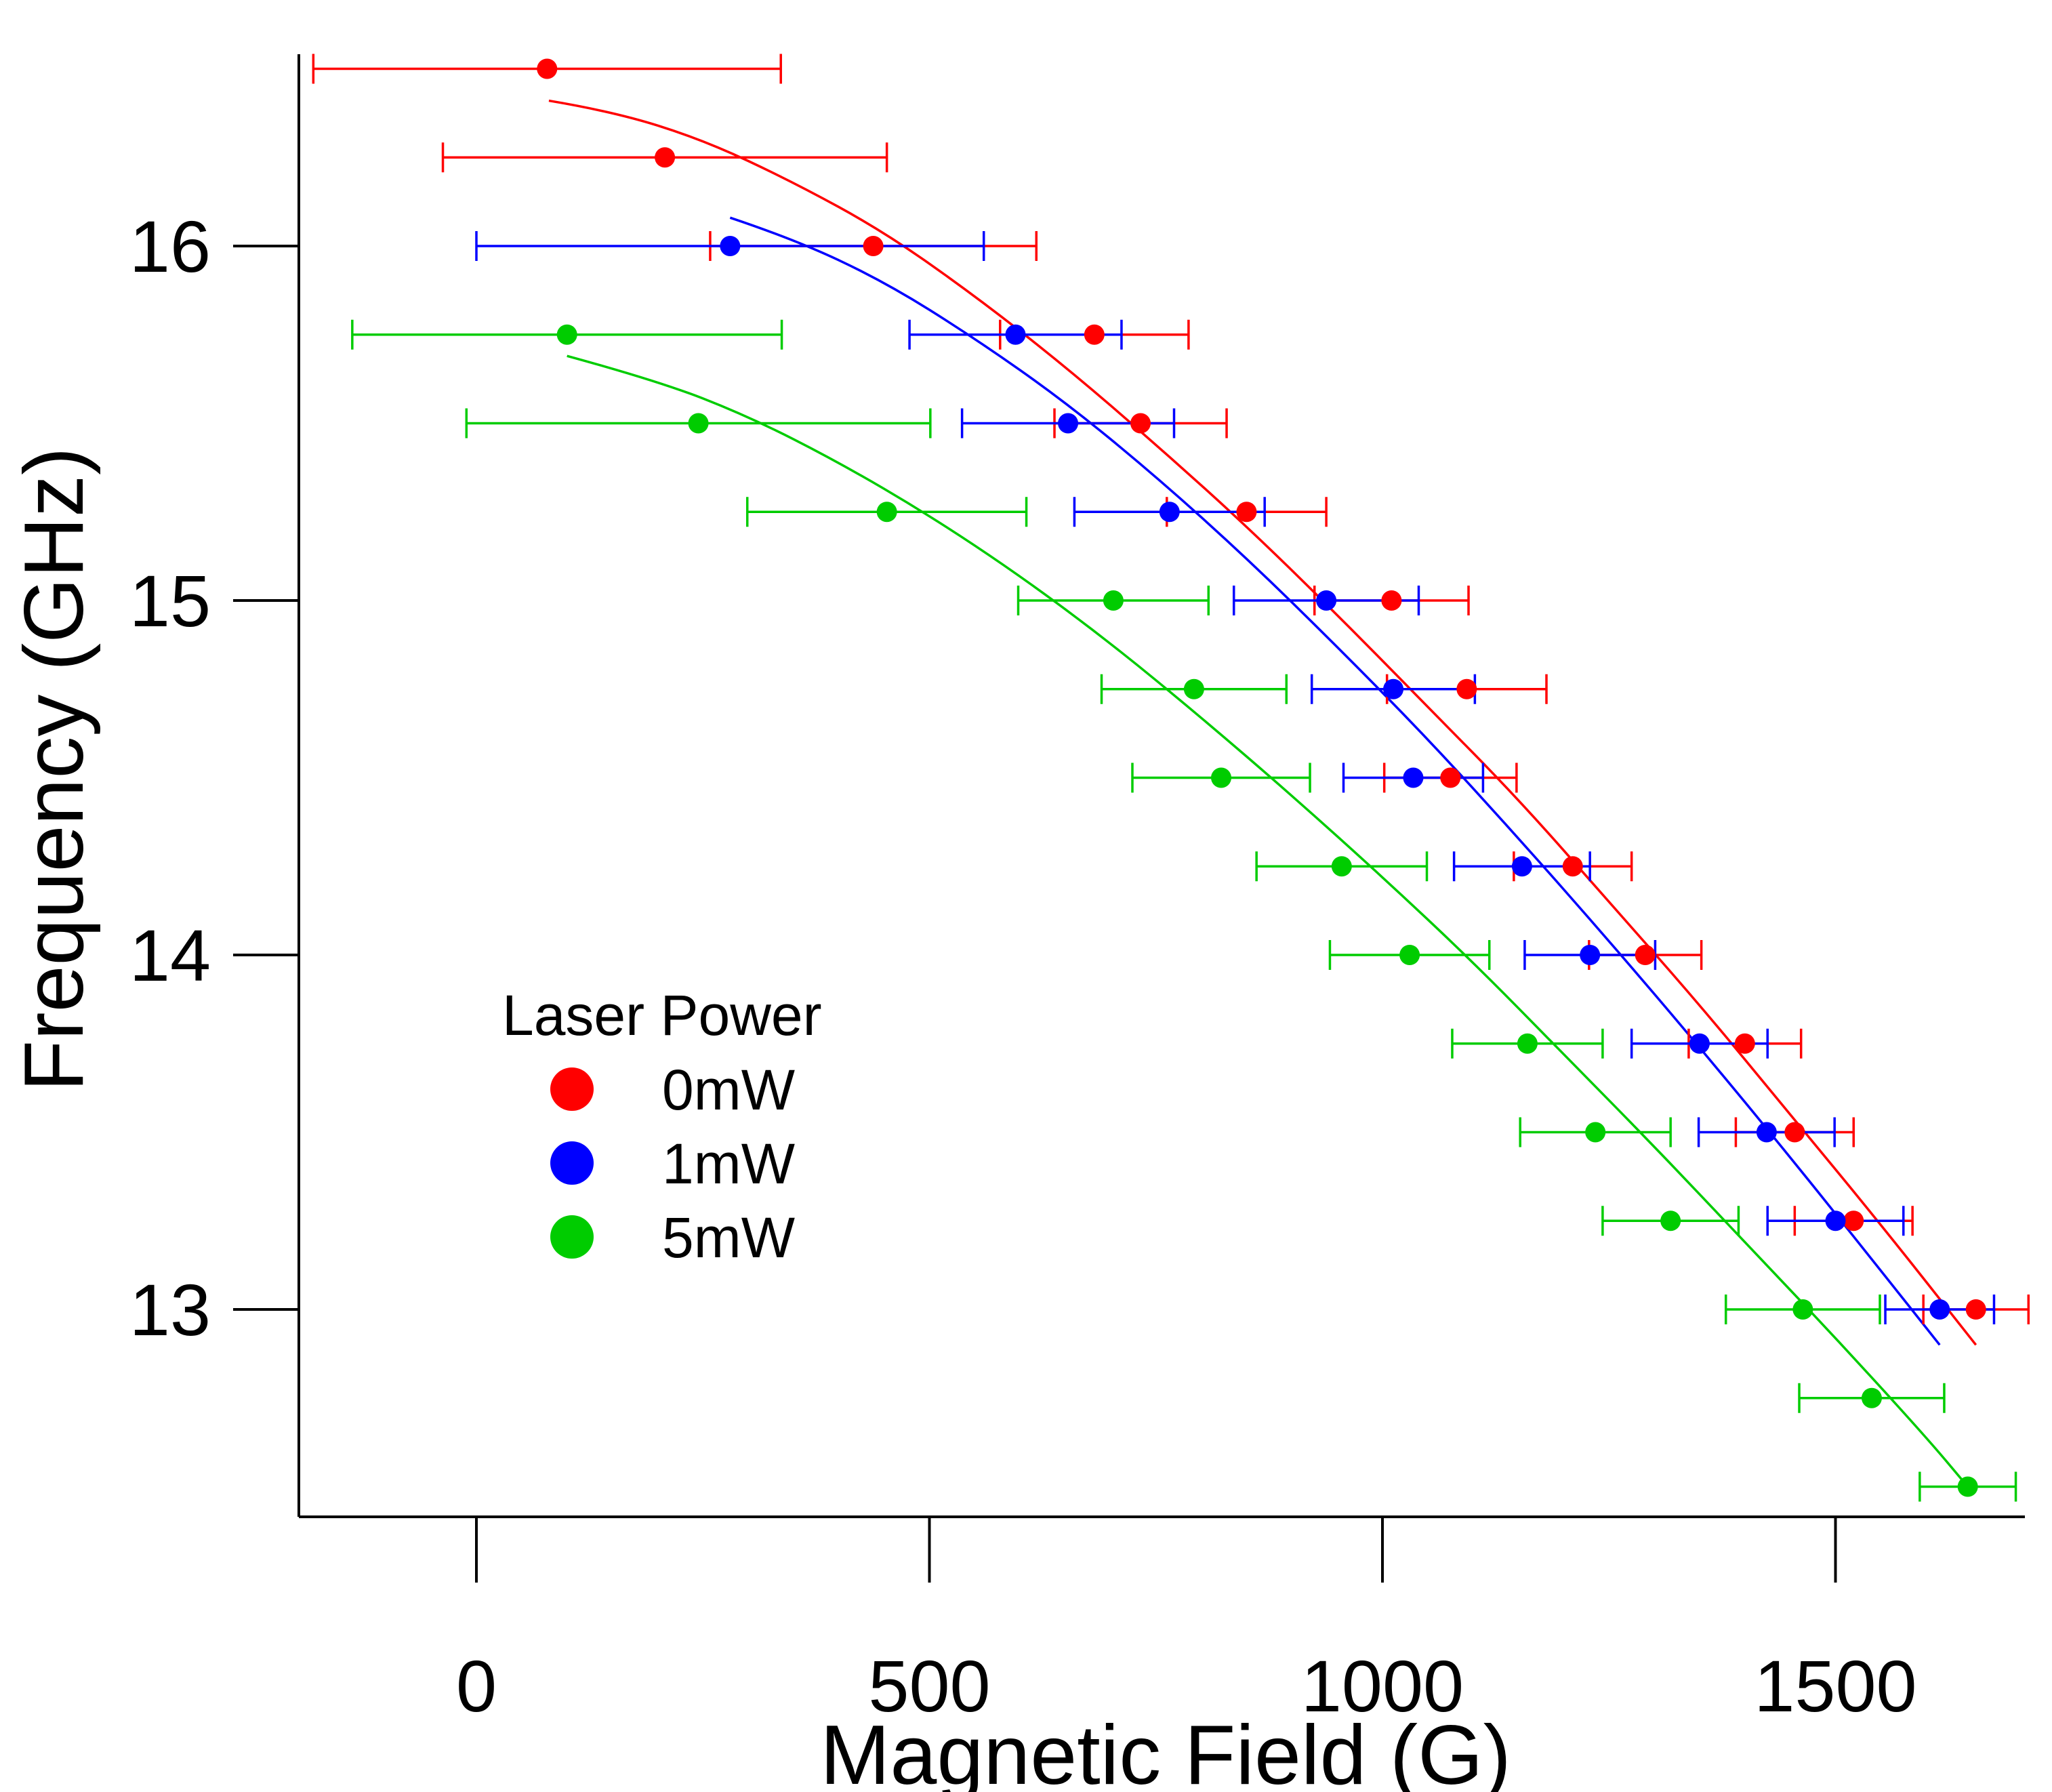  What do you see at coordinates (929, 1686) in the screenshot?
I see `x-tick-label-500: 500` at bounding box center [929, 1686].